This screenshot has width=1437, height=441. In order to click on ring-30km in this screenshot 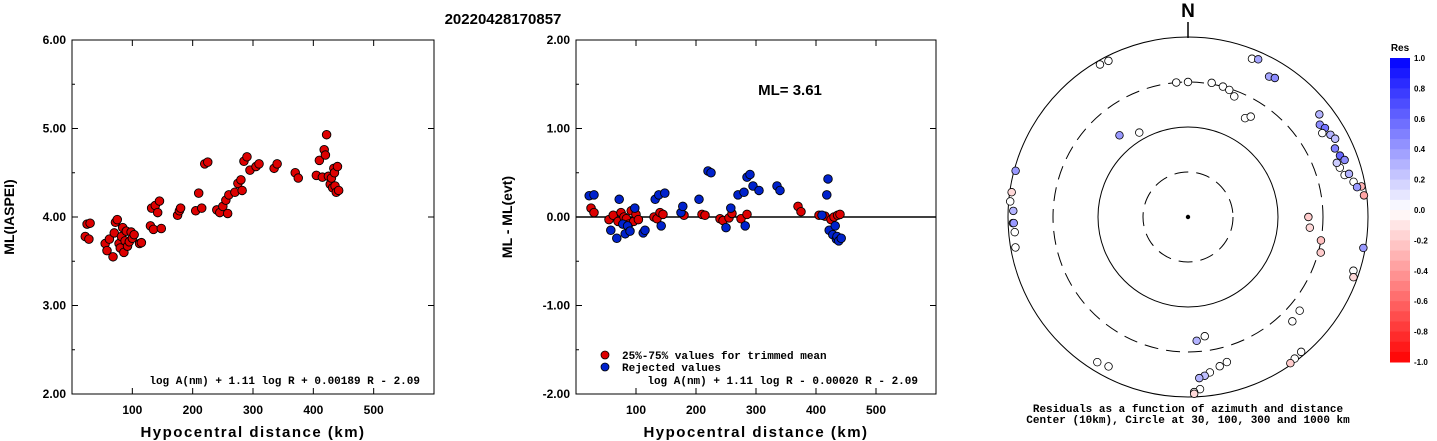, I will do `click(1188, 217)`.